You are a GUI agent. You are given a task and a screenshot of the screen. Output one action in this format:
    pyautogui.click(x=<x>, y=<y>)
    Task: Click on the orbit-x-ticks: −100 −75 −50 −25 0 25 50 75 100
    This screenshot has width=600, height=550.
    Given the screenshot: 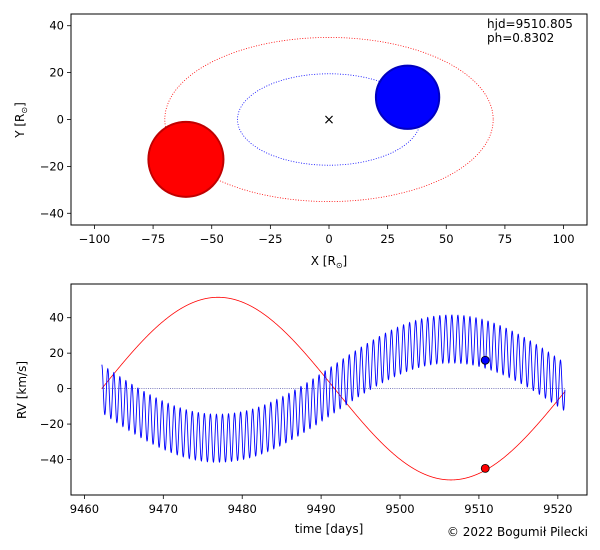 What is the action you would take?
    pyautogui.click(x=327, y=235)
    